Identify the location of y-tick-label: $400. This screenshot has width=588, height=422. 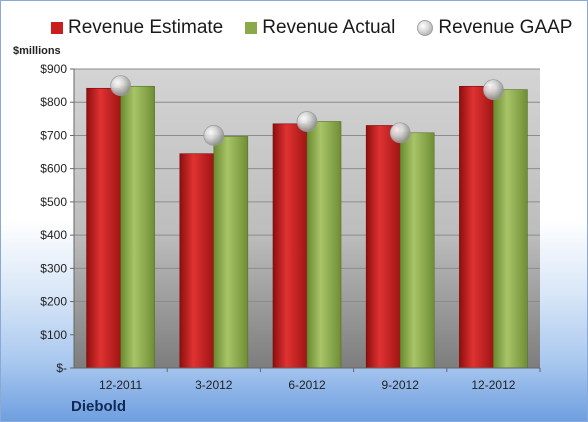
(53, 235).